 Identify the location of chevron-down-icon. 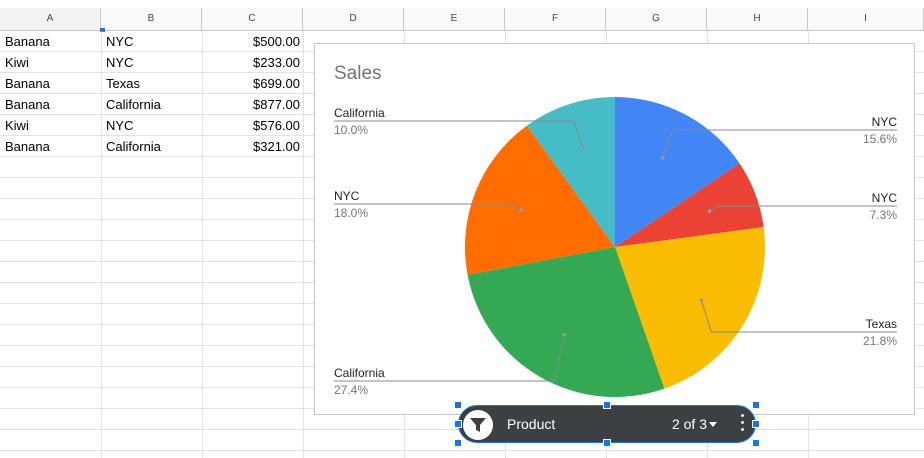
(713, 424).